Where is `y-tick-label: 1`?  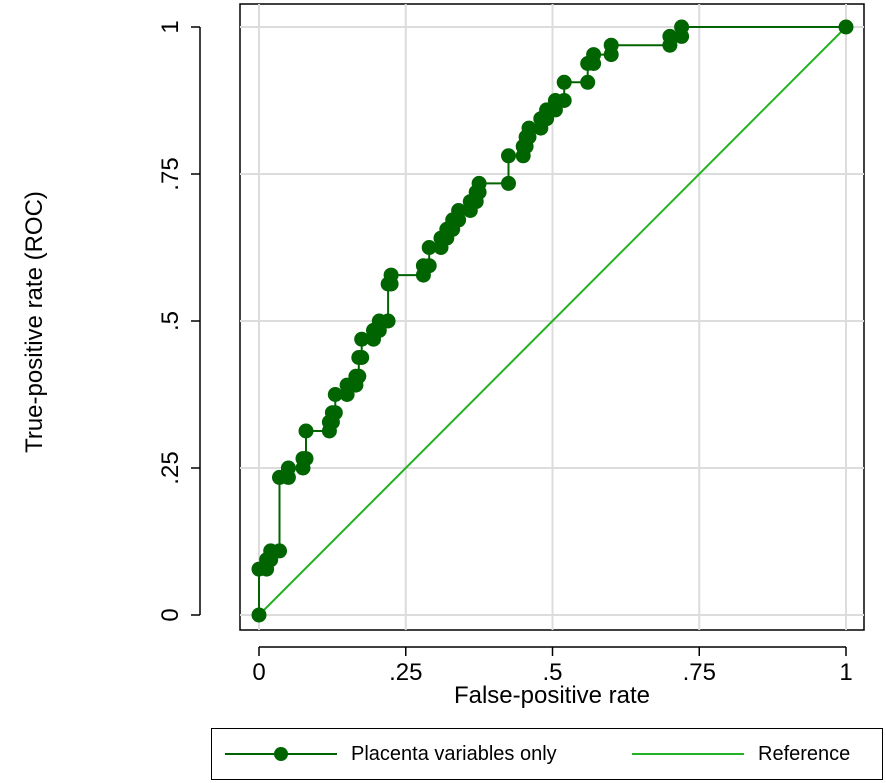
y-tick-label: 1 is located at coordinates (170, 26).